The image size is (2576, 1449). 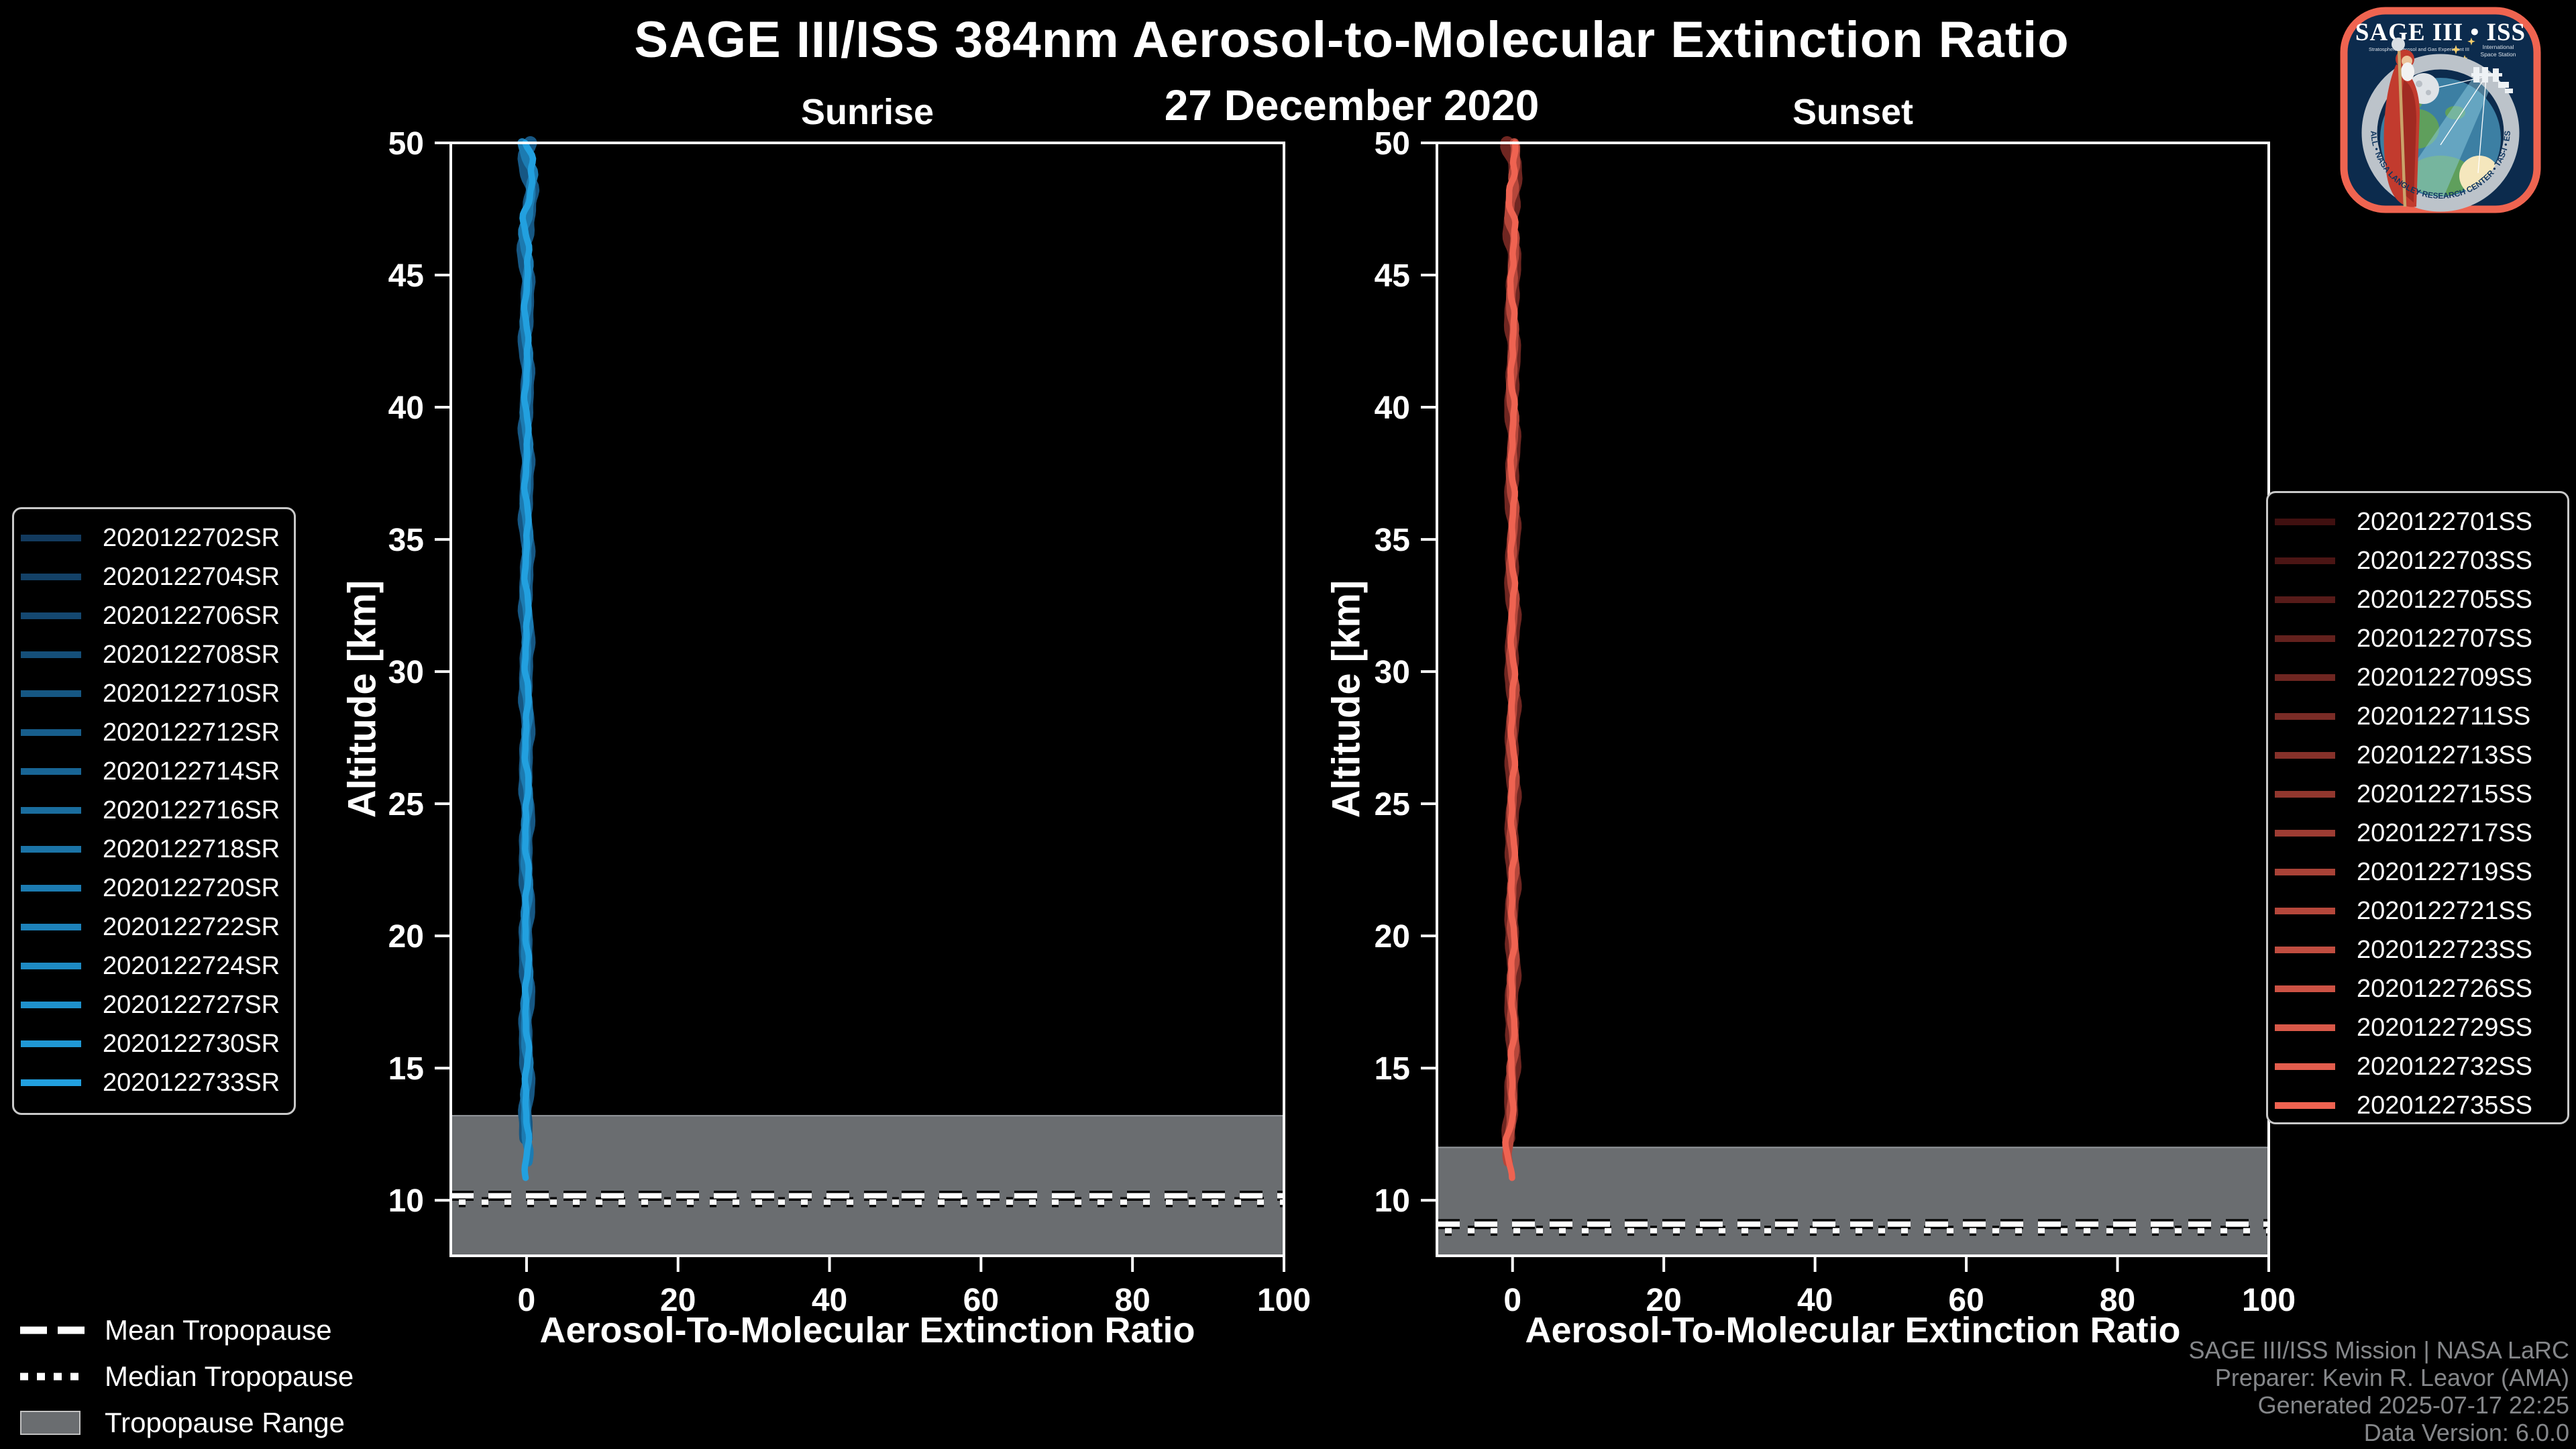 What do you see at coordinates (406, 672) in the screenshot?
I see `y-tick-label: 30` at bounding box center [406, 672].